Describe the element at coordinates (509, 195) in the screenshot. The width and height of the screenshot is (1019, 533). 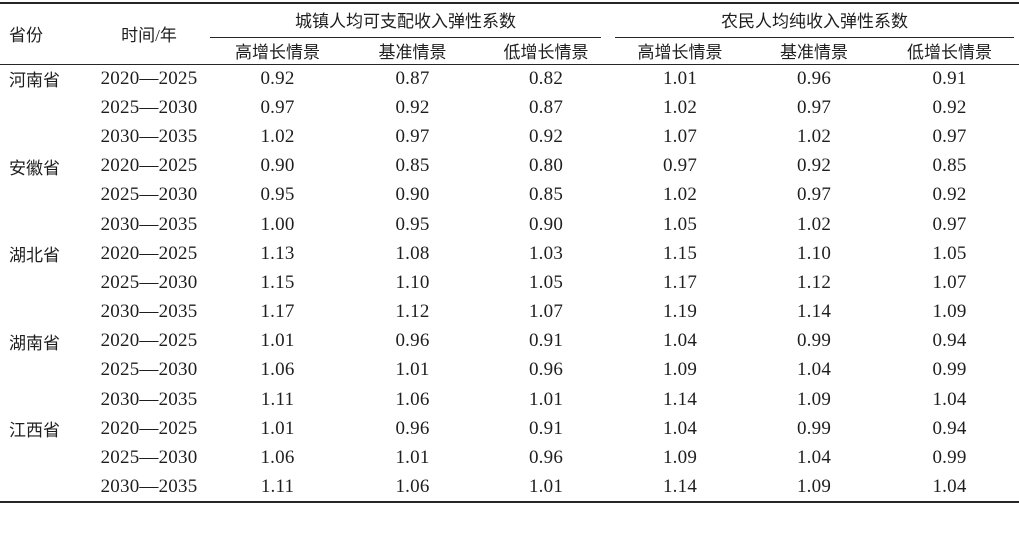
I see `table-row: 2025—2030 0.95 0.90 0.85 1.02 0.97 0.92` at that location.